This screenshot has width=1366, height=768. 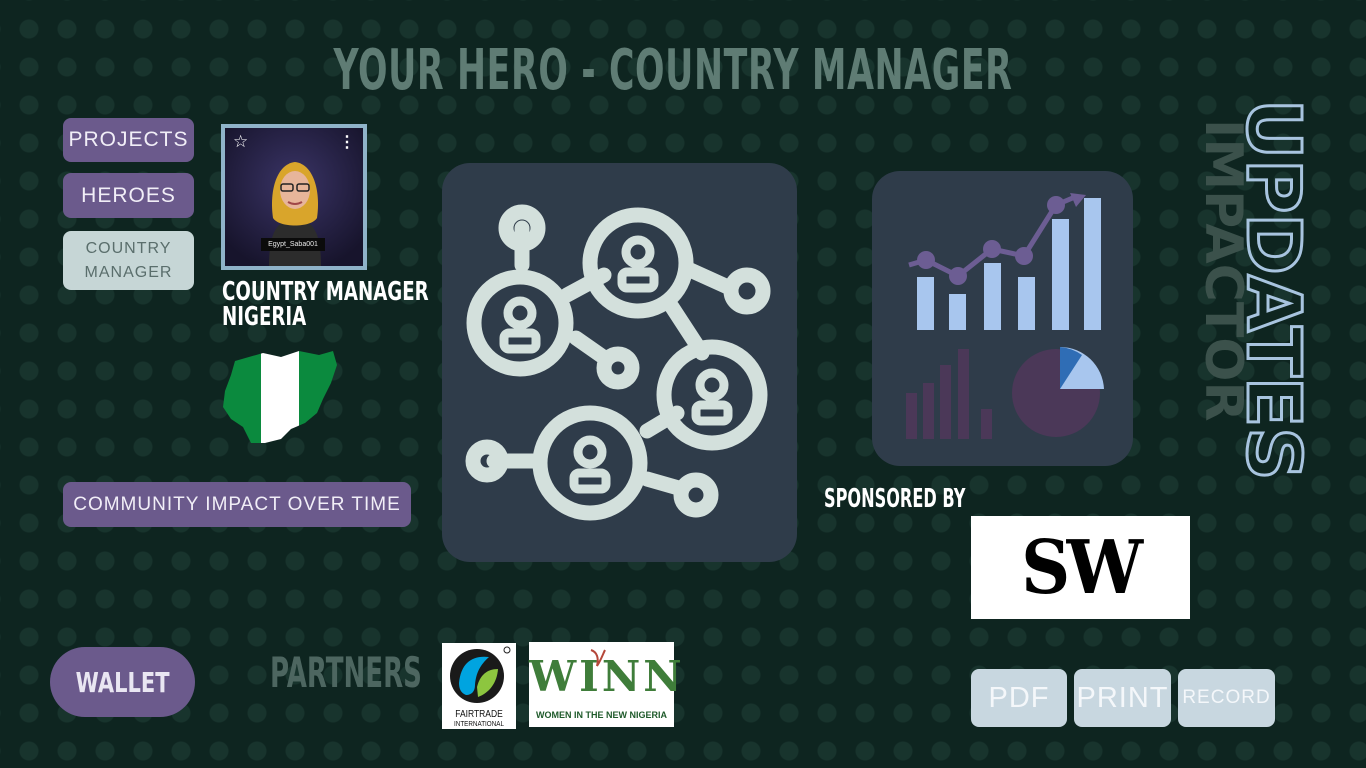 I want to click on partners-label: PARTNERS, so click(x=346, y=672).